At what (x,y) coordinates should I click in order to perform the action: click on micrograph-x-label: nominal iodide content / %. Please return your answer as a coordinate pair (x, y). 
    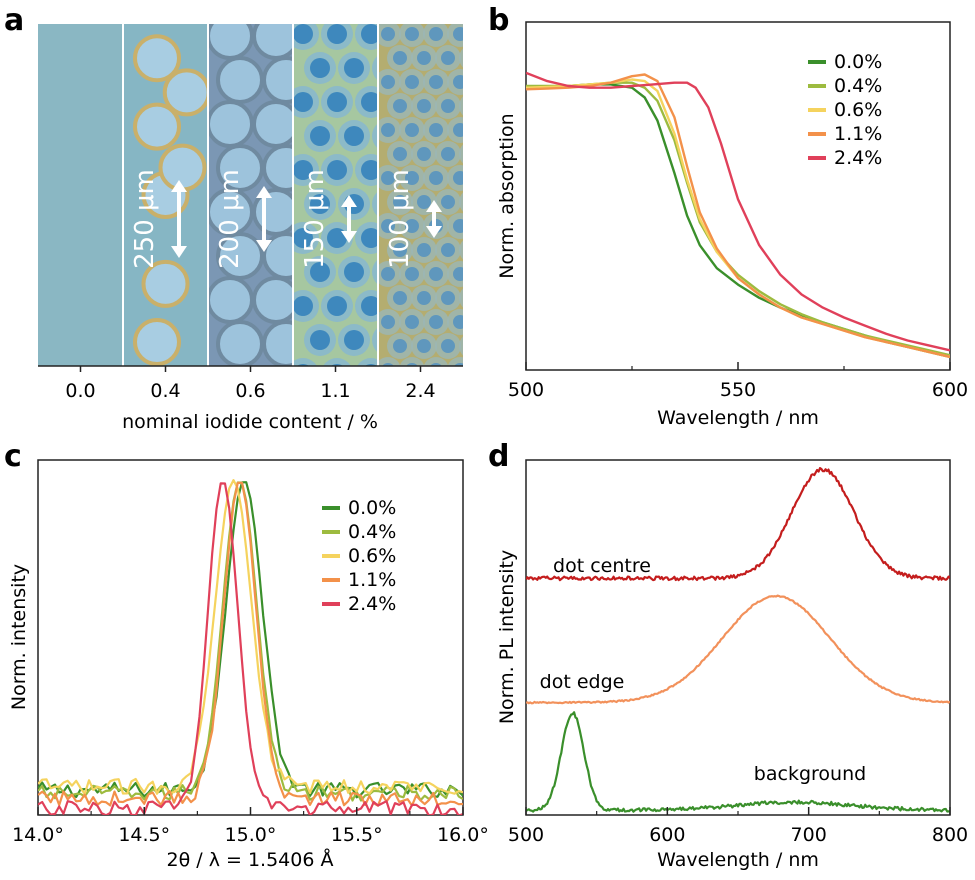
    Looking at the image, I should click on (250, 422).